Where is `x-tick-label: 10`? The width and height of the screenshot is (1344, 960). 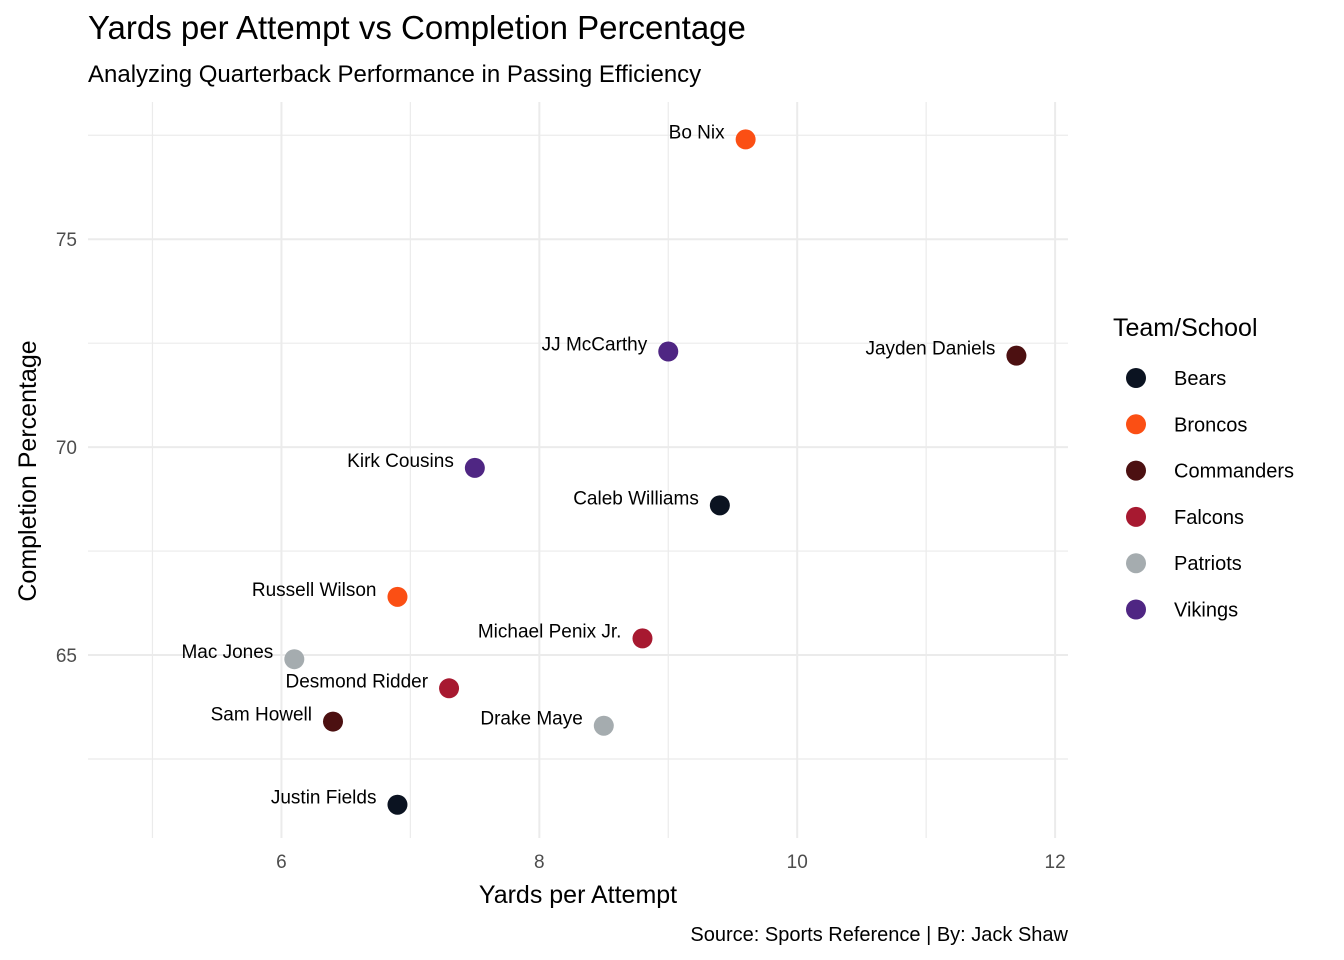 x-tick-label: 10 is located at coordinates (797, 862).